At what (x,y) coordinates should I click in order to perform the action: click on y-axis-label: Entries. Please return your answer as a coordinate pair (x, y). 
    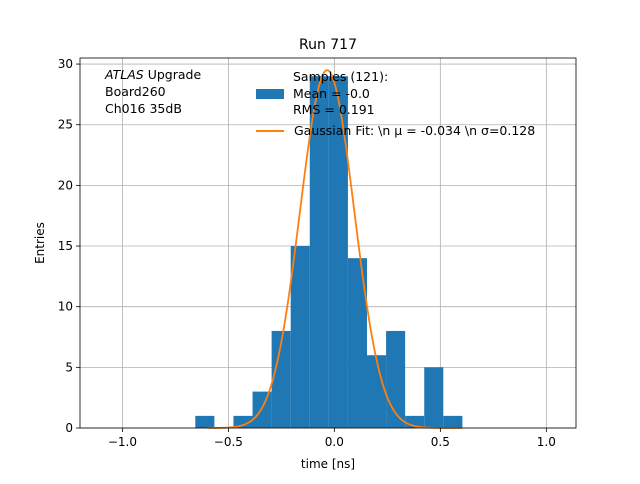
    Looking at the image, I should click on (40, 243).